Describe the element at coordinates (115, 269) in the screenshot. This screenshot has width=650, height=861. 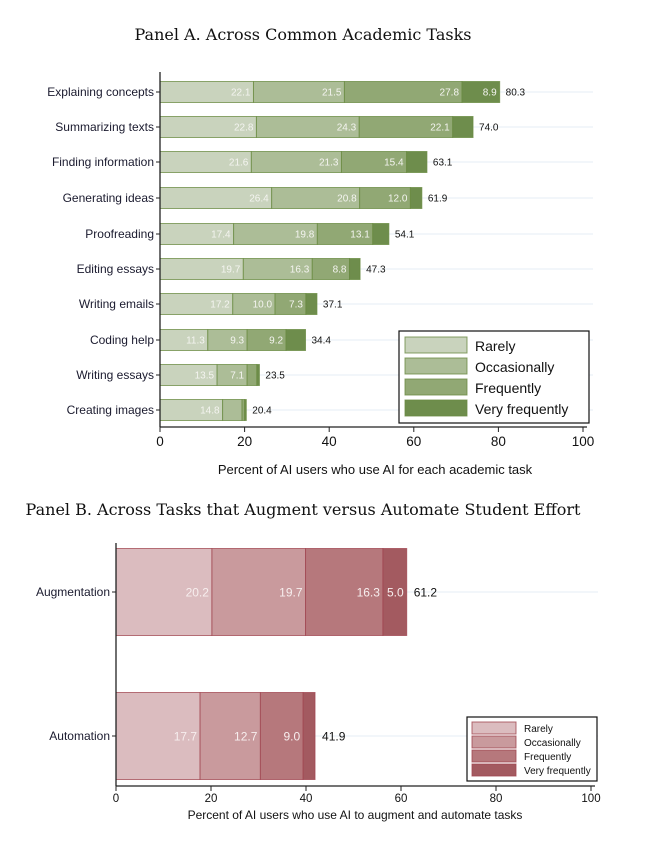
I see `category-label: Editing essays` at that location.